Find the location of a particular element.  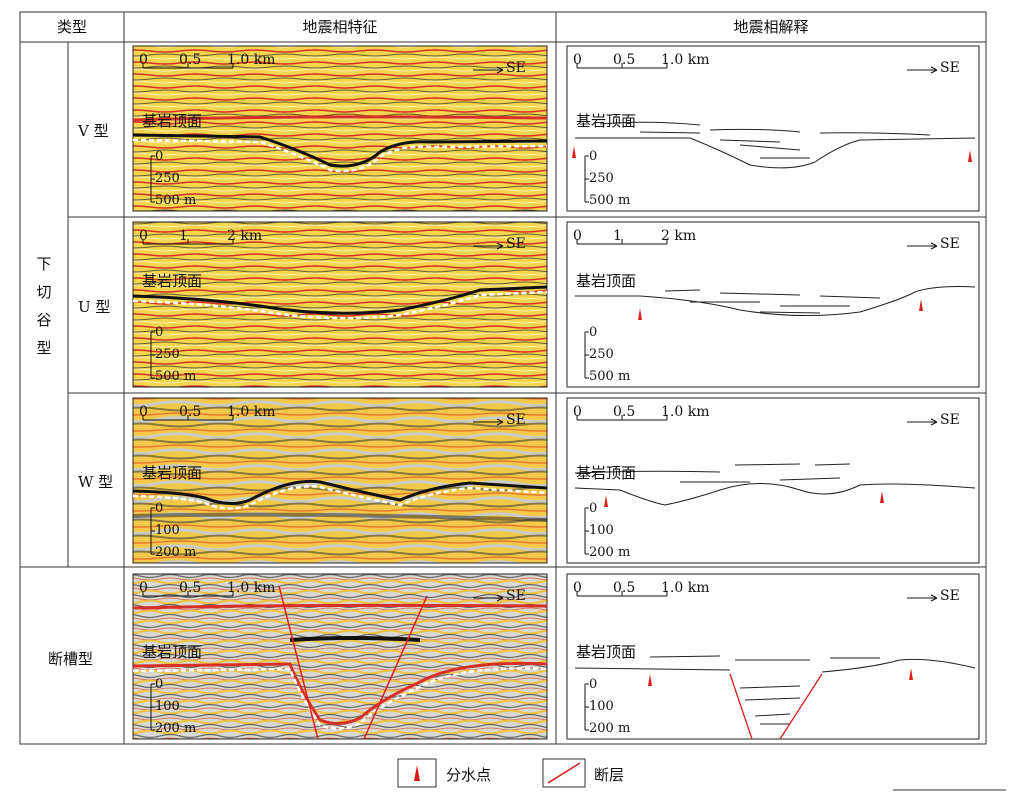

row-type-v: V 型 is located at coordinates (93, 131).